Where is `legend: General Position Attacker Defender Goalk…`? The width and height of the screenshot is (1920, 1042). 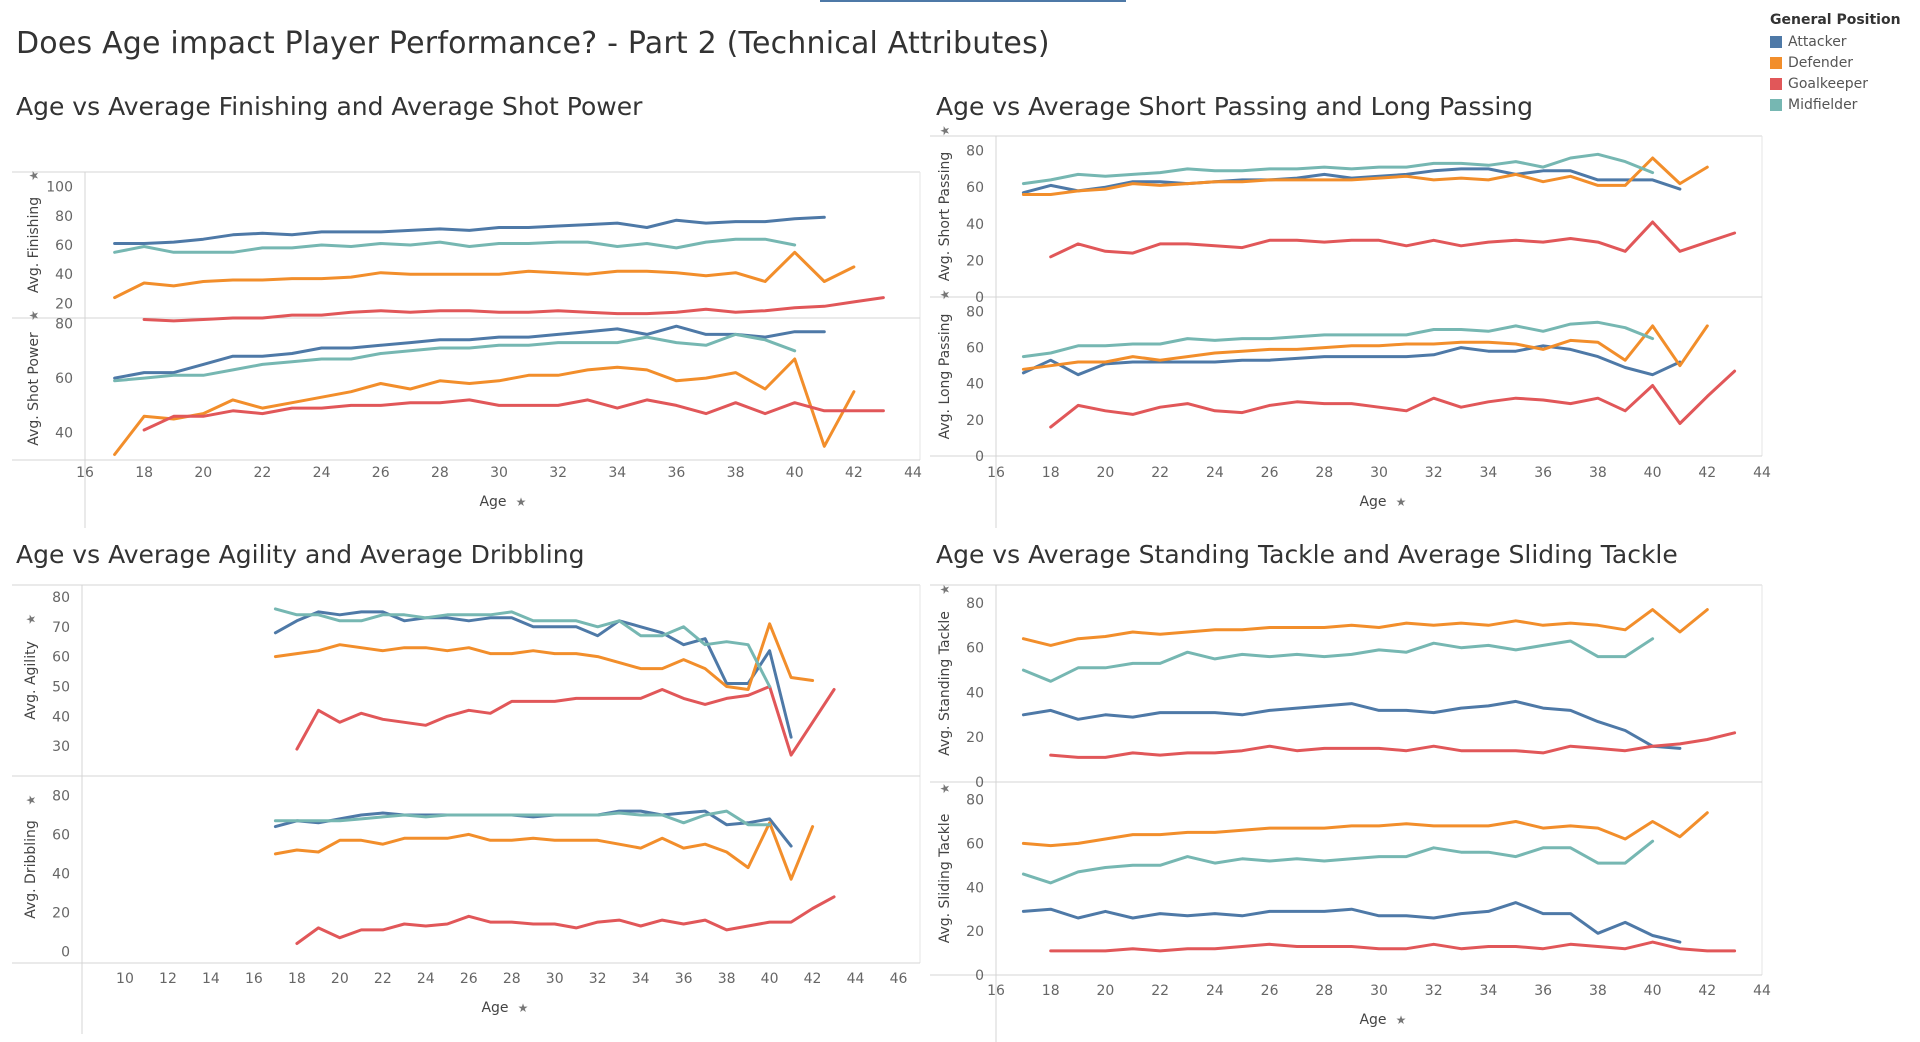 legend: General Position Attacker Defender Goalk… is located at coordinates (1845, 63).